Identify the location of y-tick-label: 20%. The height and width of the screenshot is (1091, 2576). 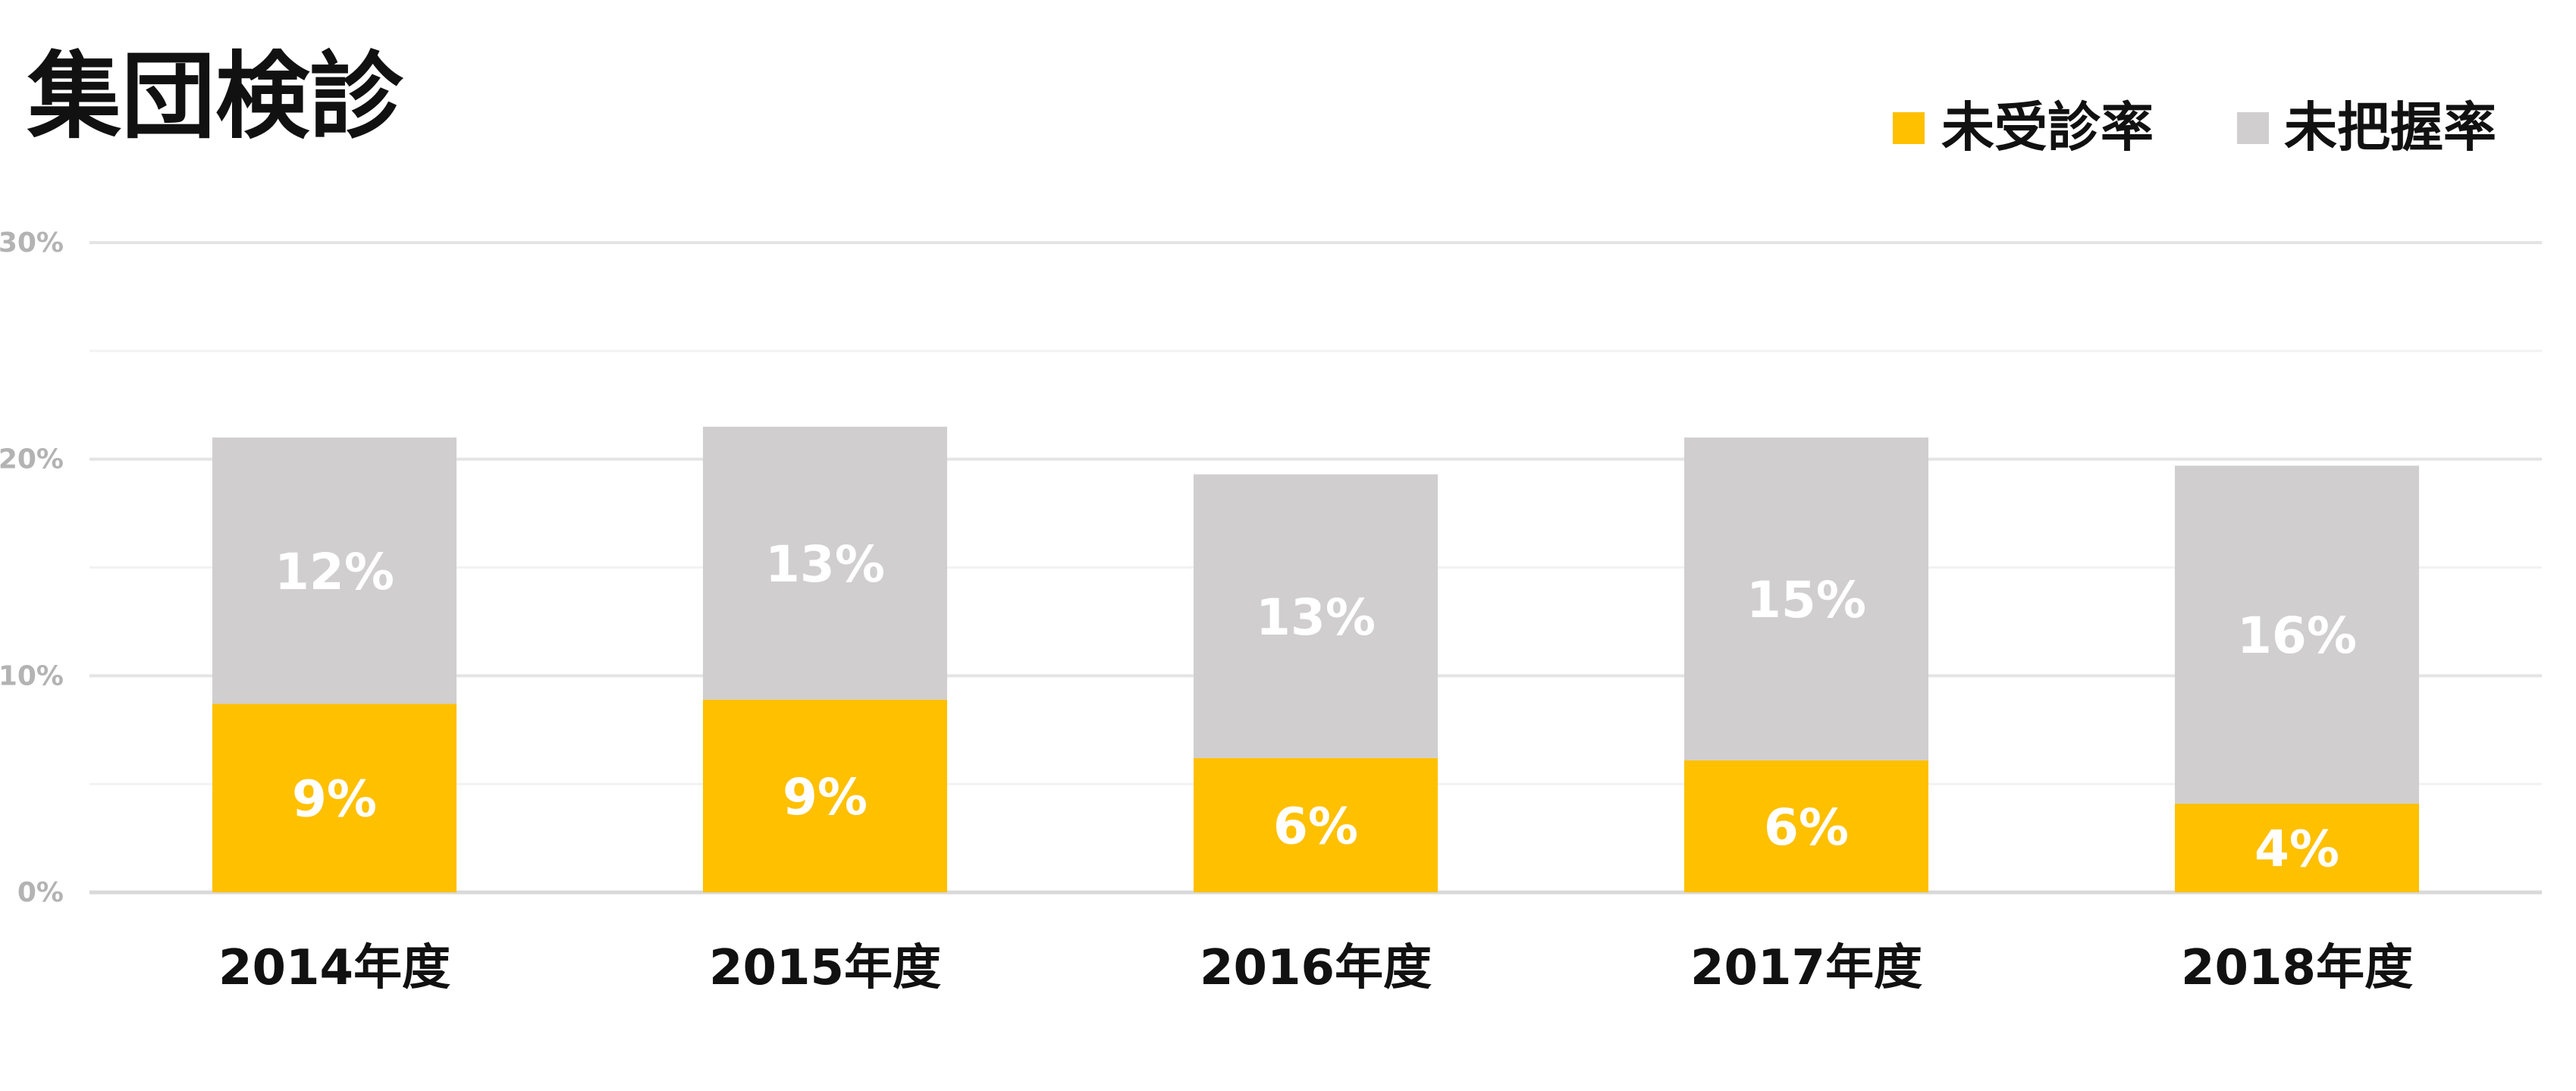
(32, 460).